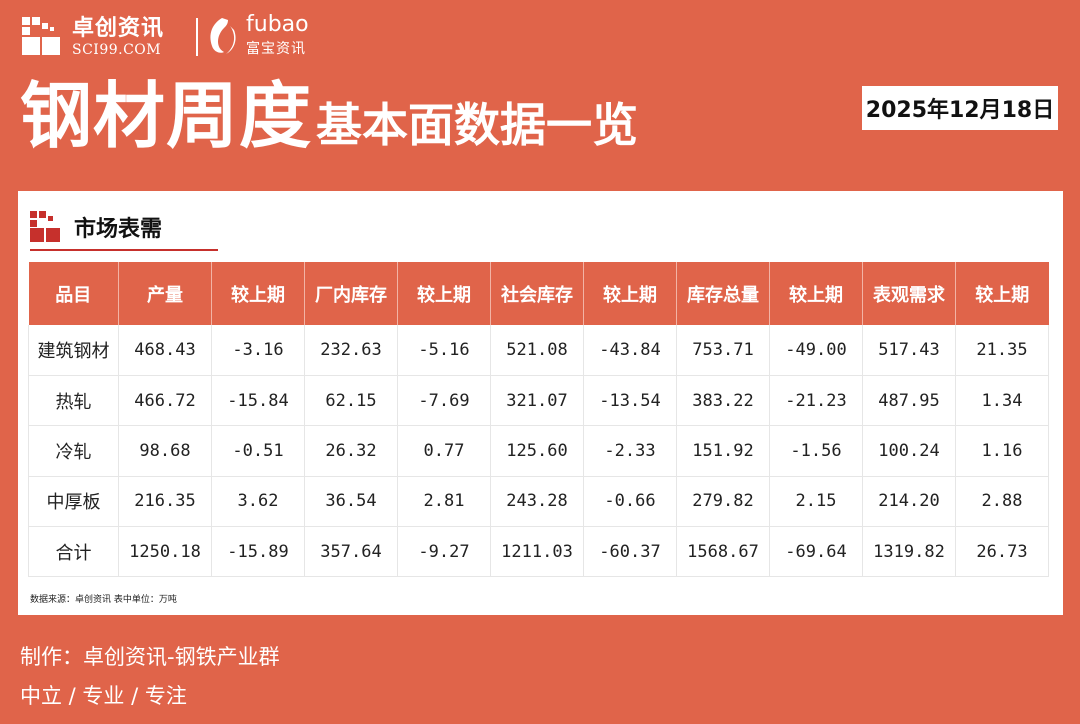  I want to click on row-label: 建筑钢材, so click(73, 350).